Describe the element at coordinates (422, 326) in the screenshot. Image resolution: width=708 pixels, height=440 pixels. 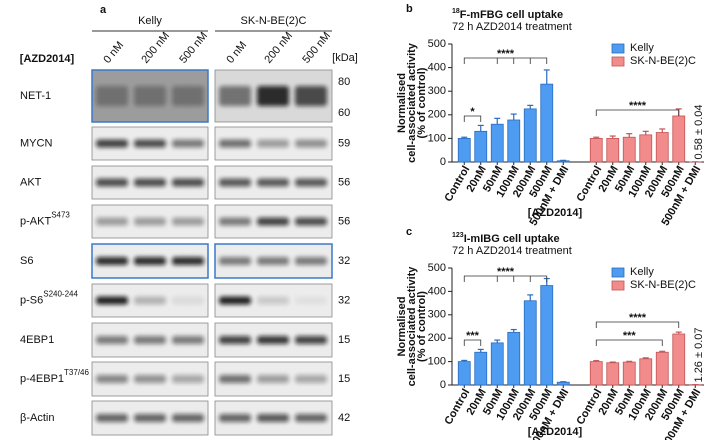
I see `y-axis-label: (% of control)` at that location.